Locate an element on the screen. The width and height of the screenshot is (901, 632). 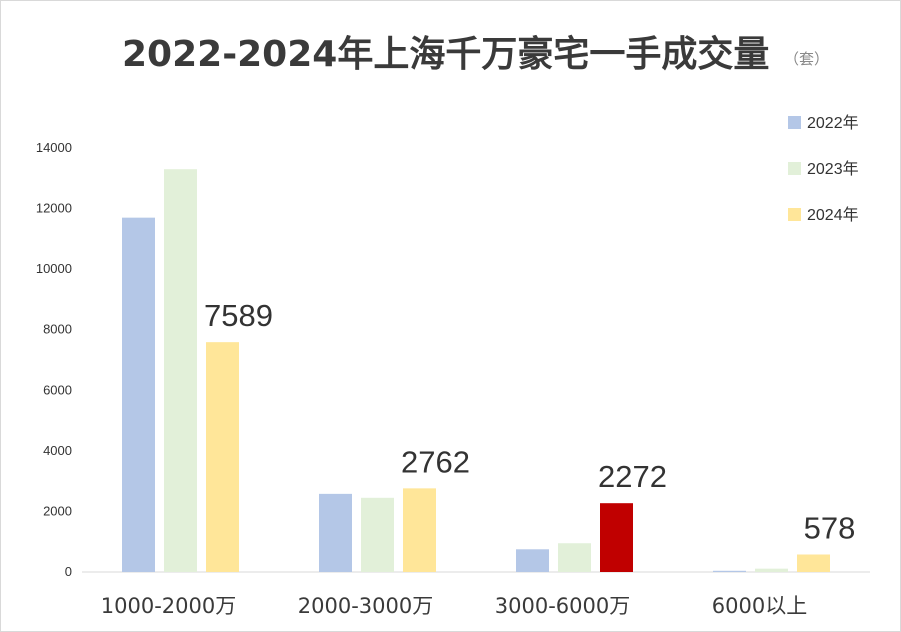
y-tick-label: 0 is located at coordinates (68, 571).